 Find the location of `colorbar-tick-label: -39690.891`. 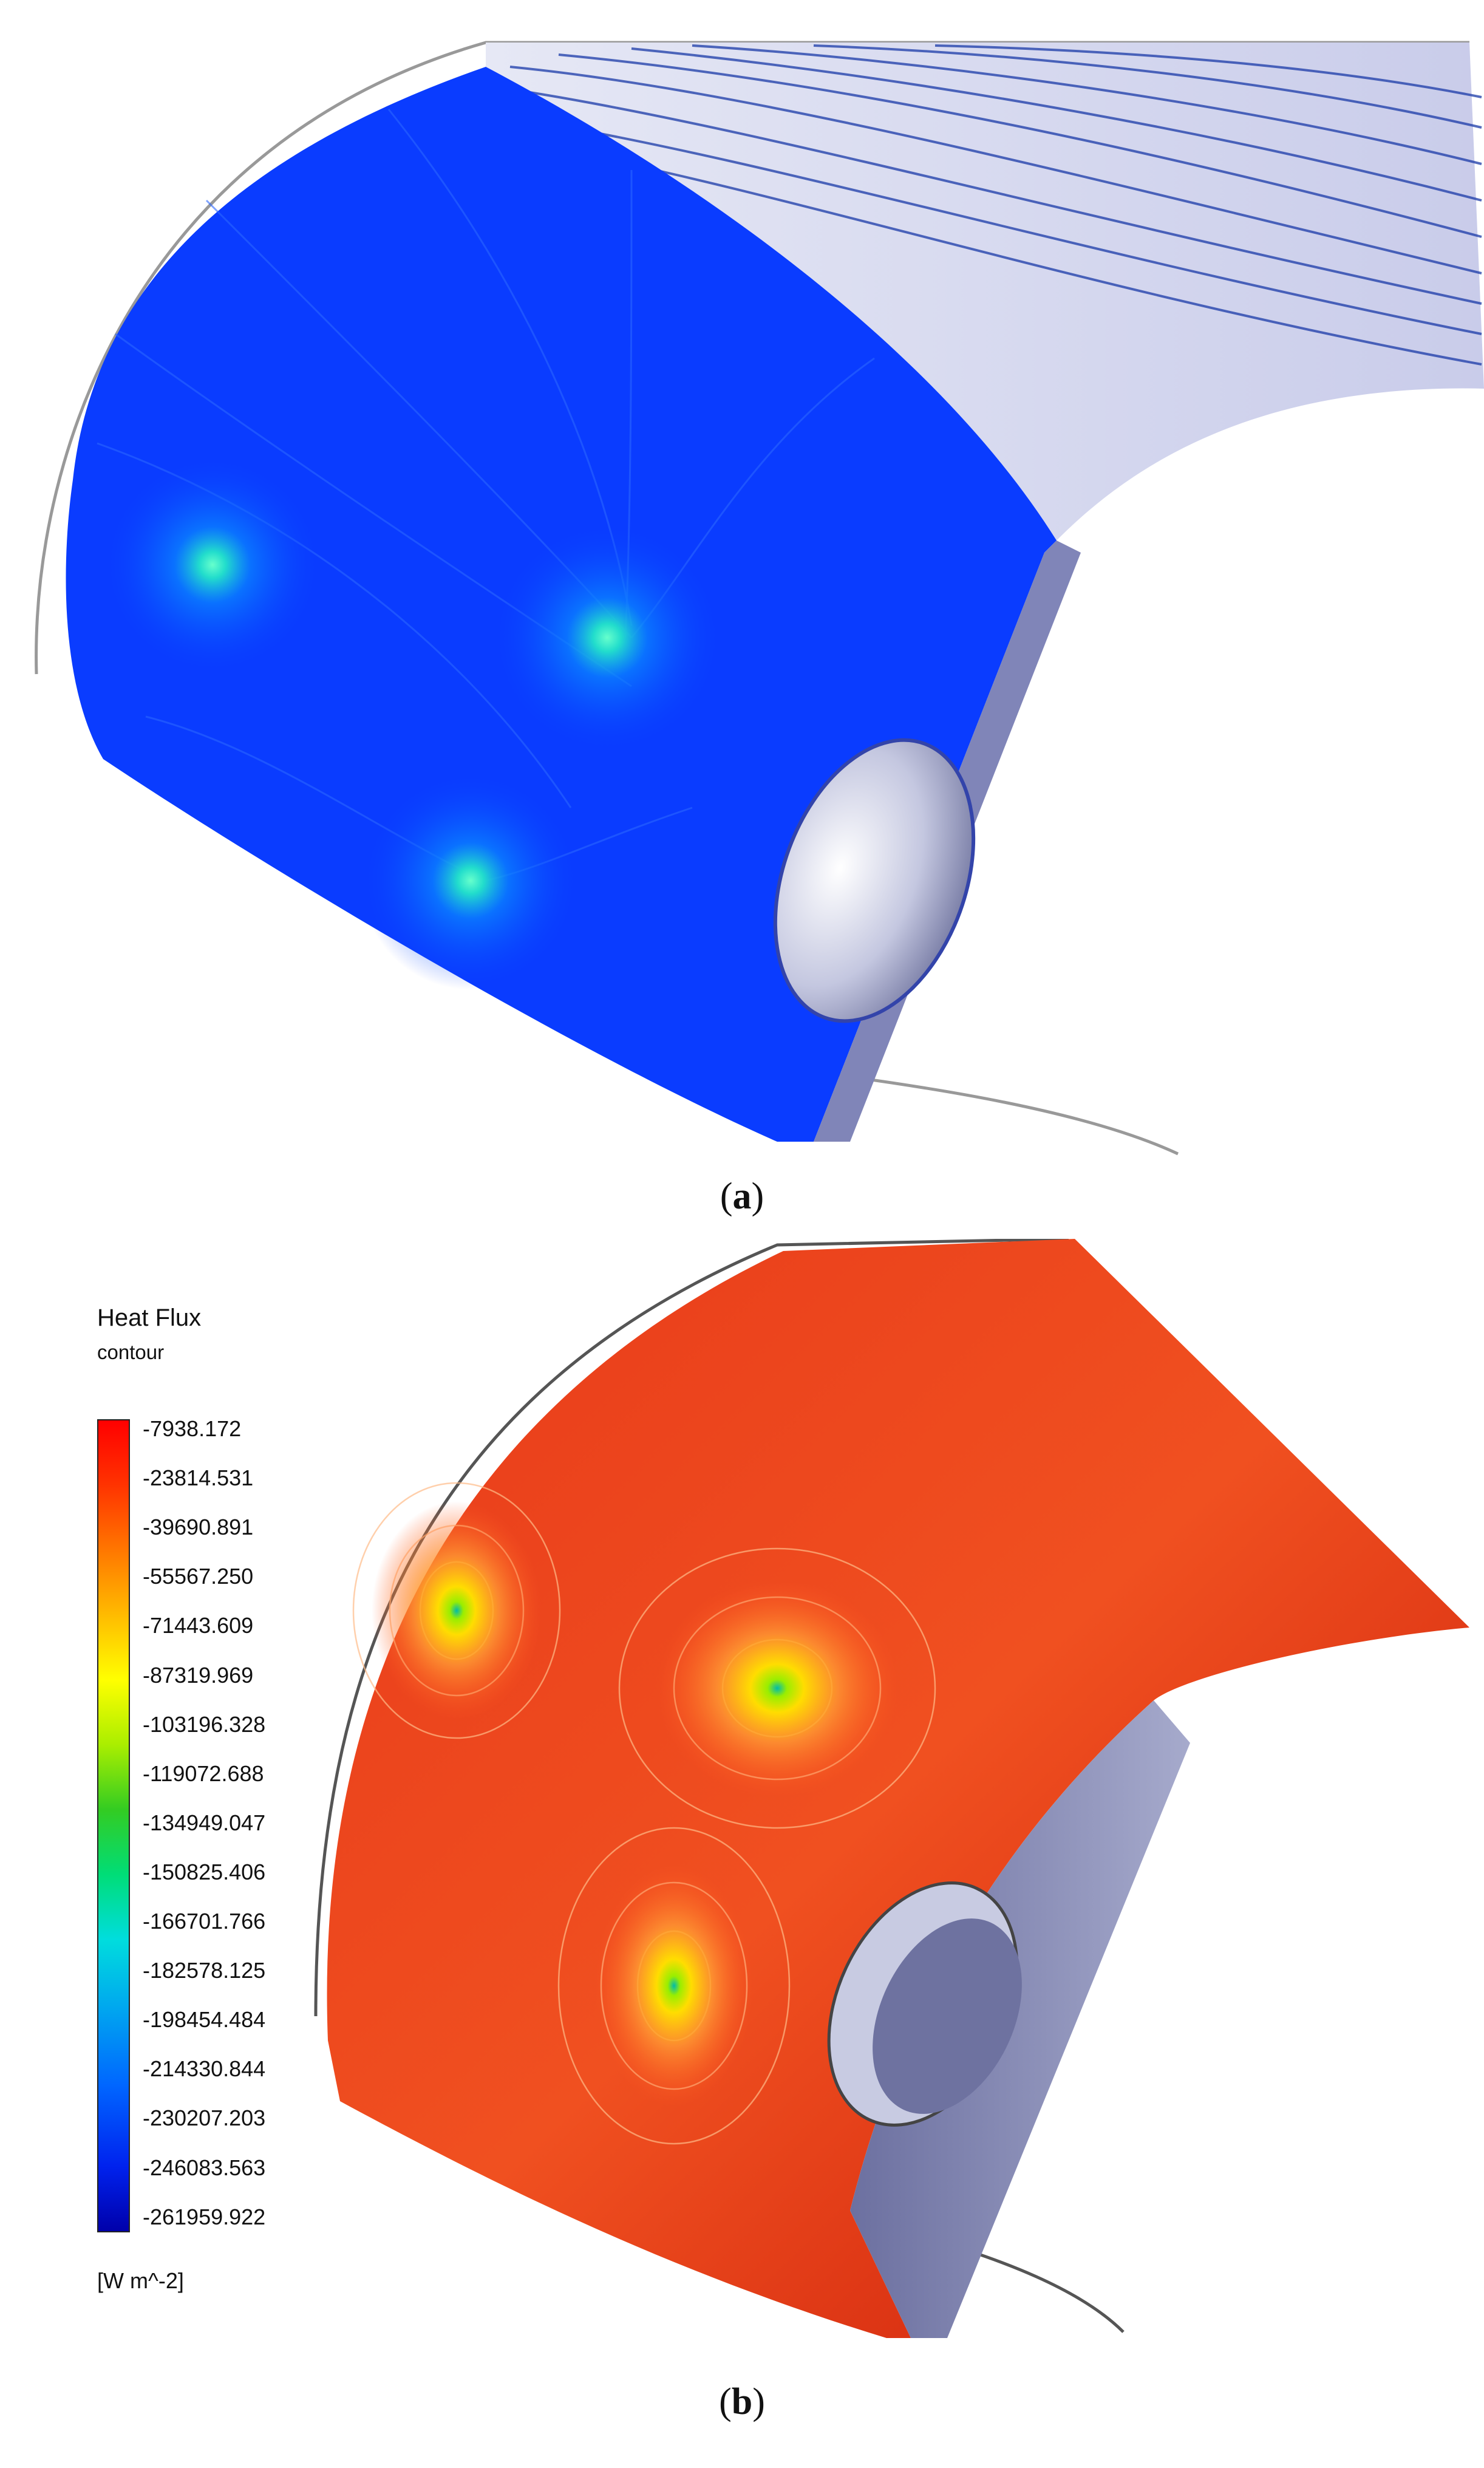

colorbar-tick-label: -39690.891 is located at coordinates (198, 1528).